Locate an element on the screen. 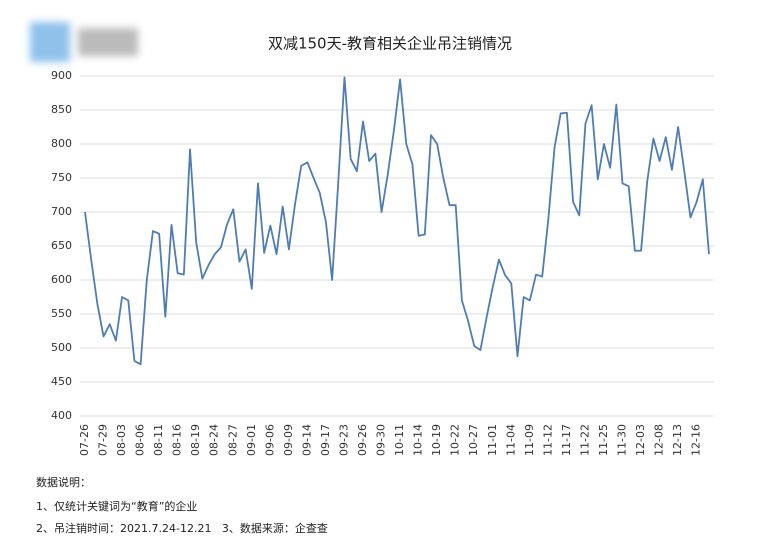  x-tick-label: 08-06 is located at coordinates (140, 440).